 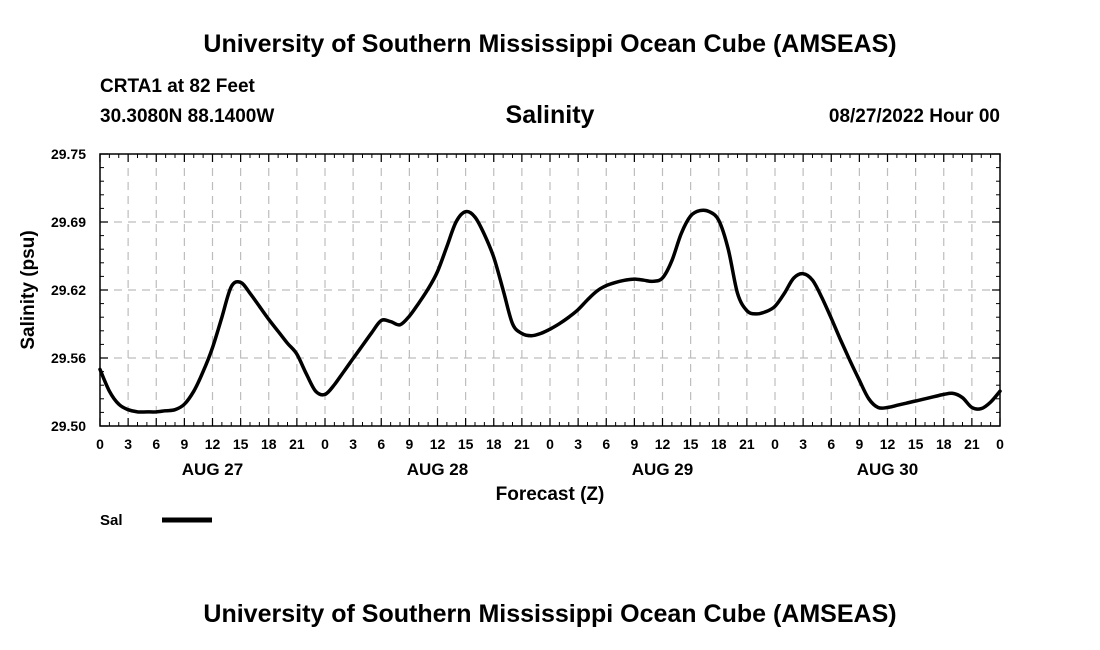 I want to click on day-label: AUG 27, so click(x=212, y=469).